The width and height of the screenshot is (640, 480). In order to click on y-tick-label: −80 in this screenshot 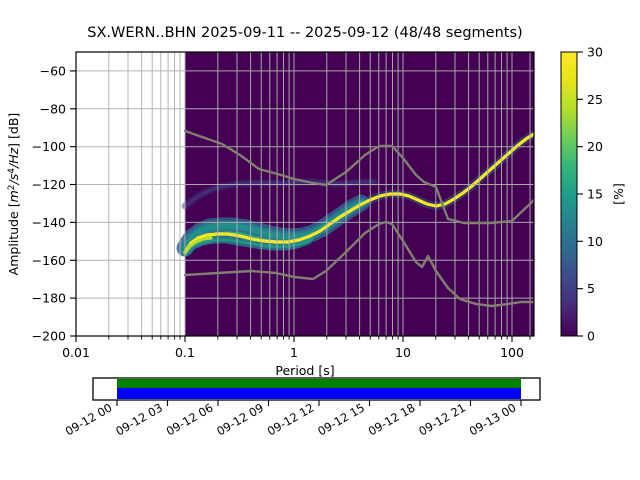, I will do `click(53, 108)`.